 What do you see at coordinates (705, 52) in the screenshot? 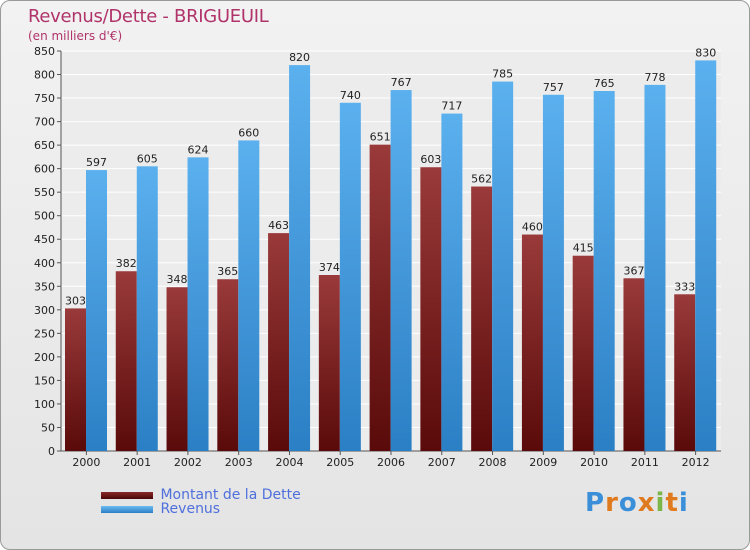
I see `data-label-revenus: 830` at bounding box center [705, 52].